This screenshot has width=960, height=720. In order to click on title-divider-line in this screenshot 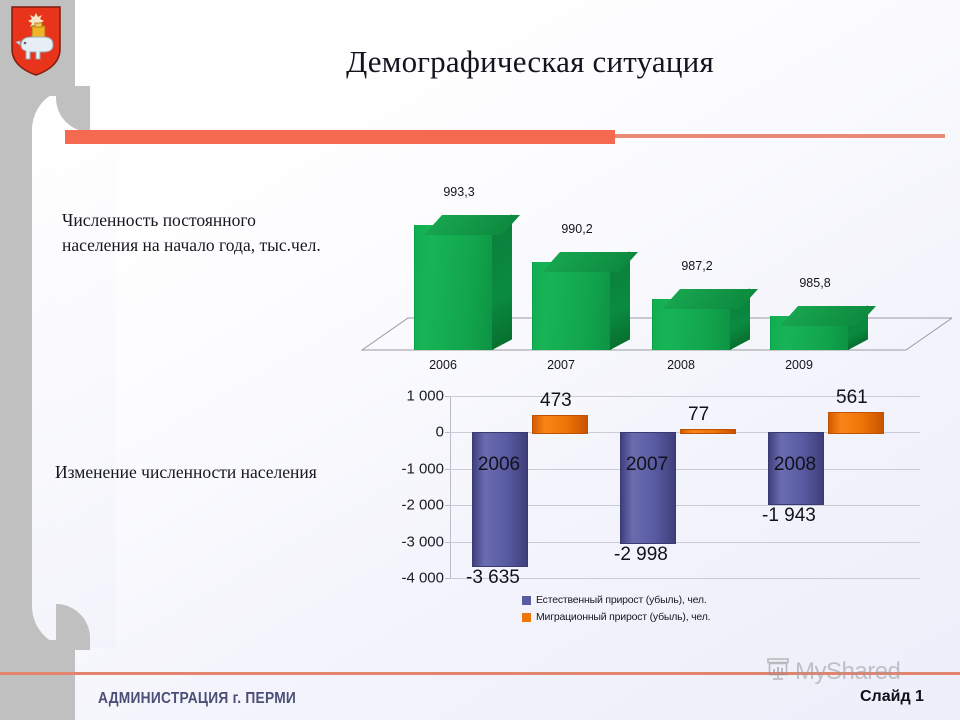, I will do `click(780, 136)`.